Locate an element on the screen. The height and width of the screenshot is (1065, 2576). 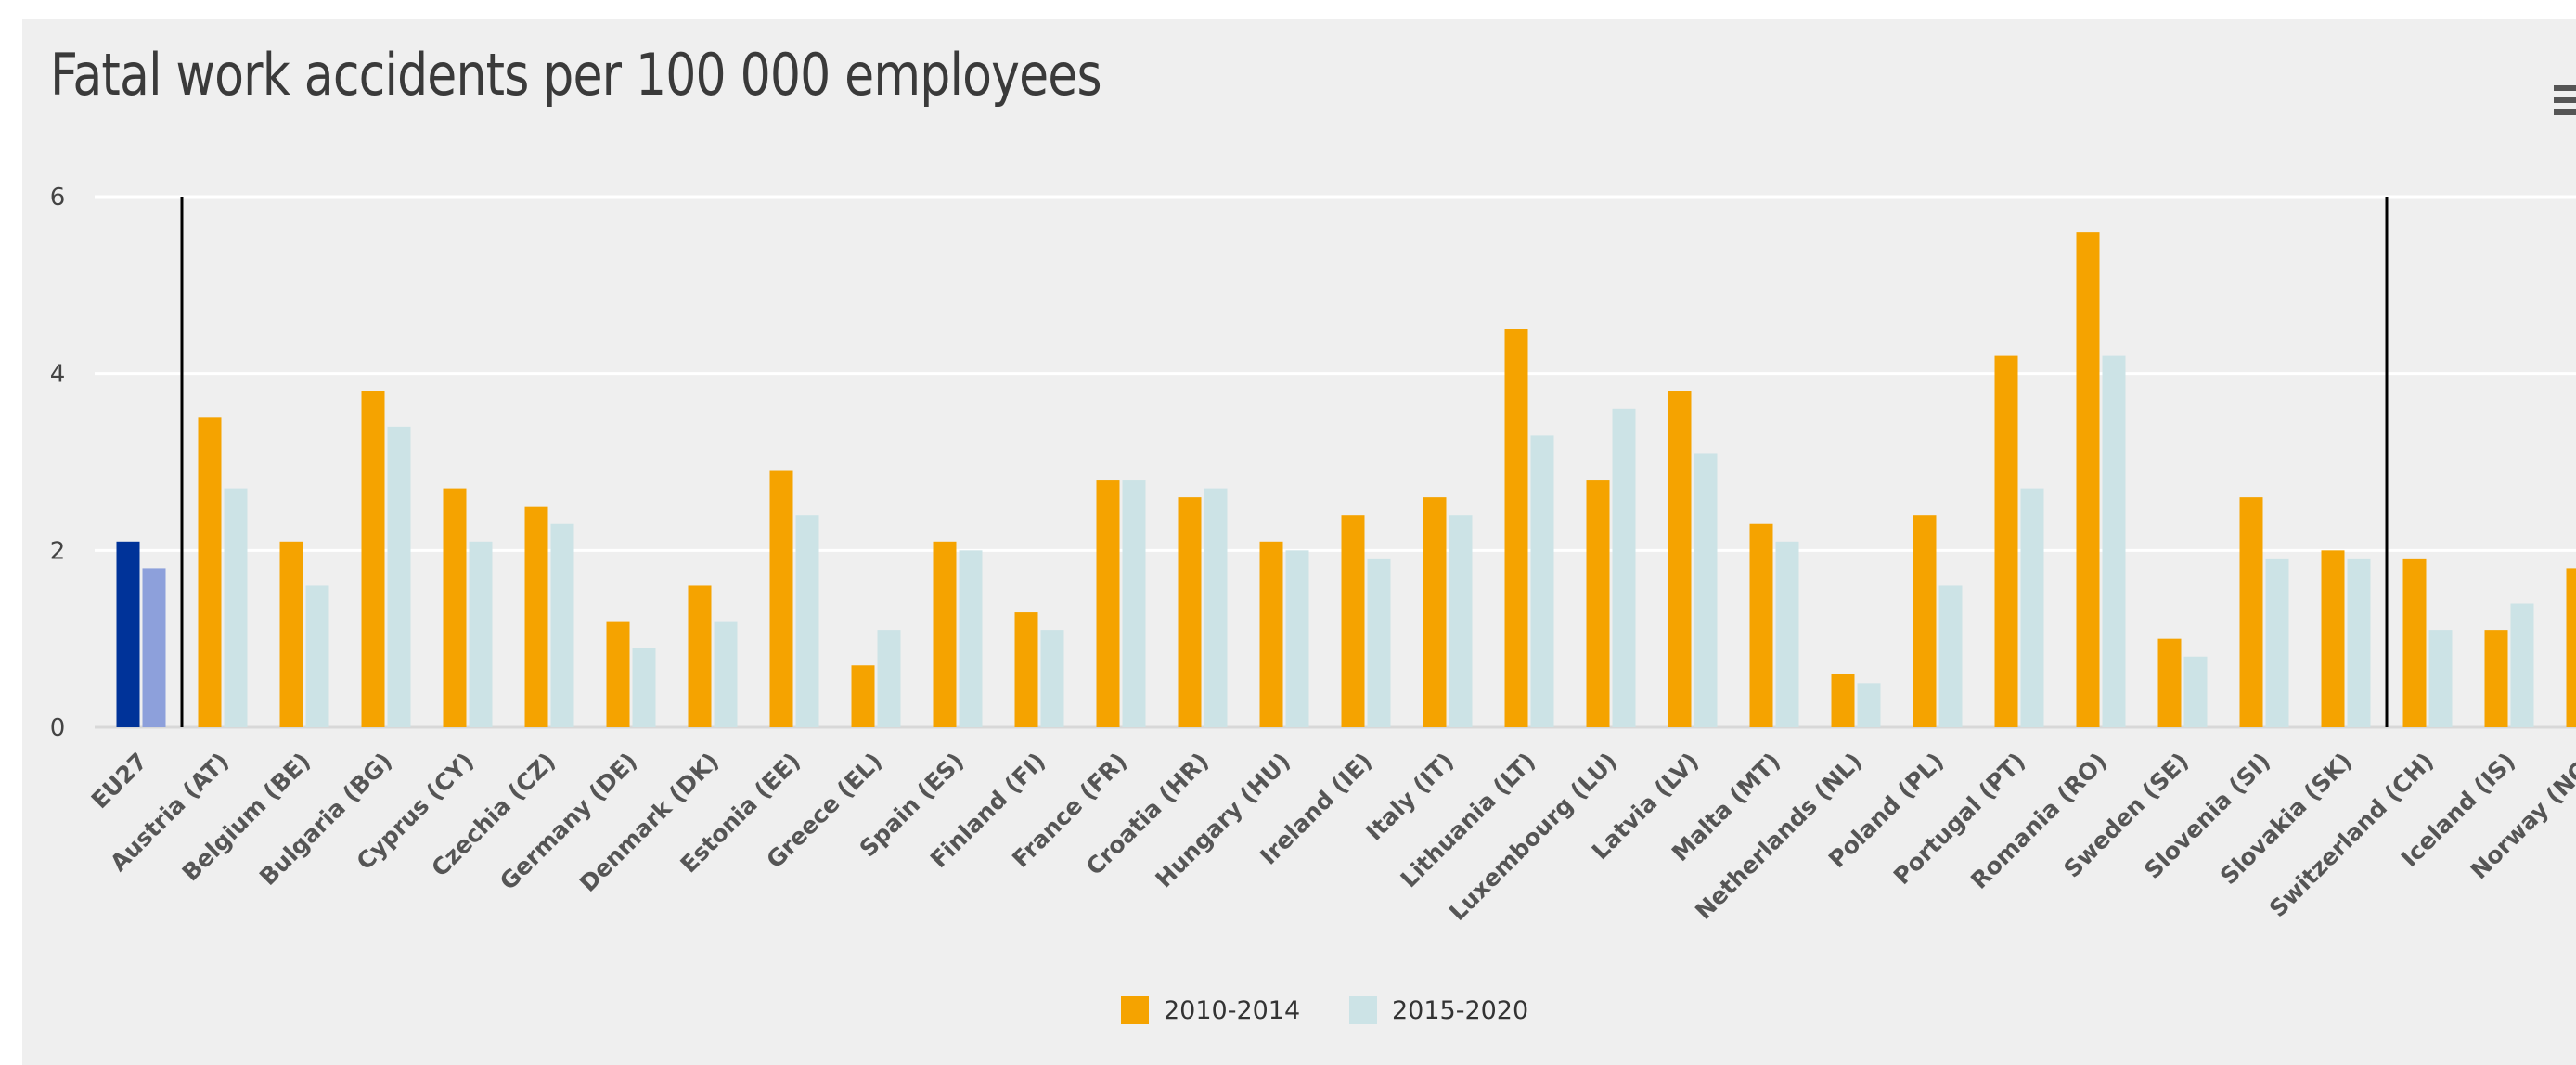
bar-denmark-dk-2015-2020 is located at coordinates (726, 674).